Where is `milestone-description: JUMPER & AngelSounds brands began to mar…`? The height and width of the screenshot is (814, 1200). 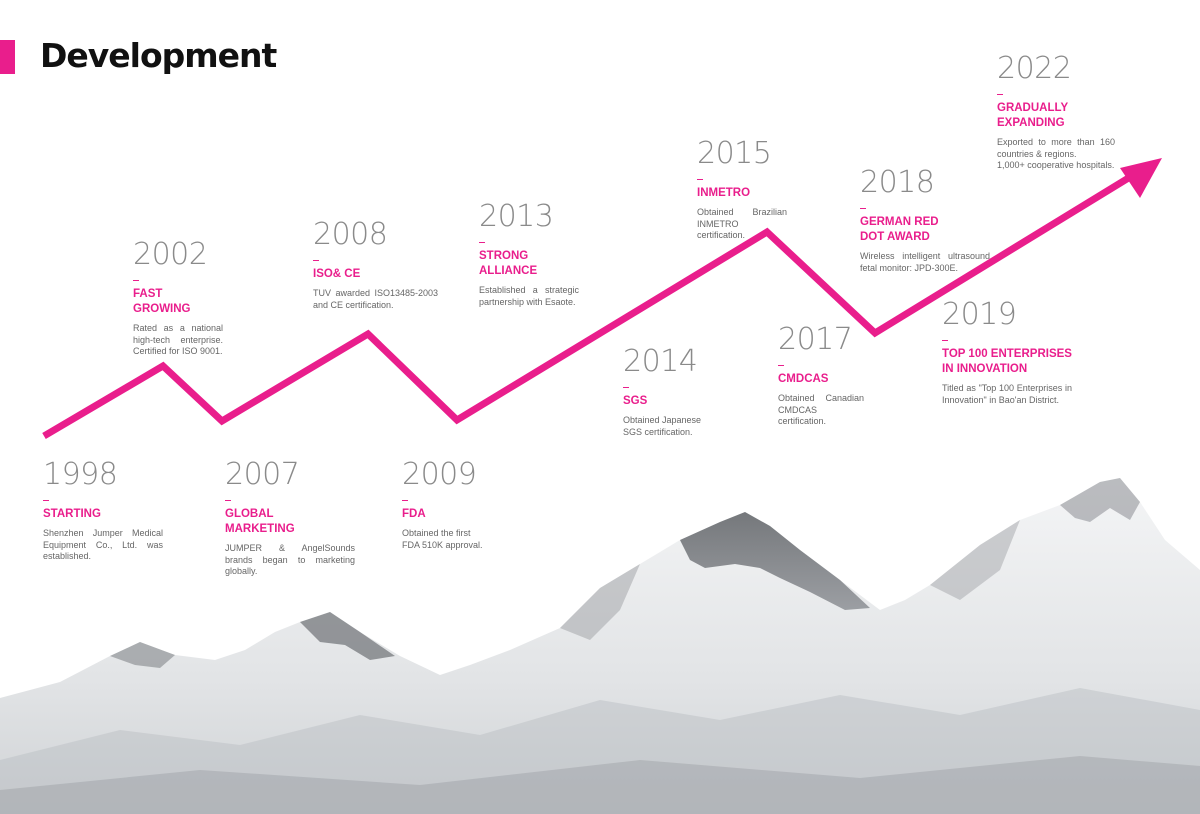 milestone-description: JUMPER & AngelSounds brands began to mar… is located at coordinates (290, 559).